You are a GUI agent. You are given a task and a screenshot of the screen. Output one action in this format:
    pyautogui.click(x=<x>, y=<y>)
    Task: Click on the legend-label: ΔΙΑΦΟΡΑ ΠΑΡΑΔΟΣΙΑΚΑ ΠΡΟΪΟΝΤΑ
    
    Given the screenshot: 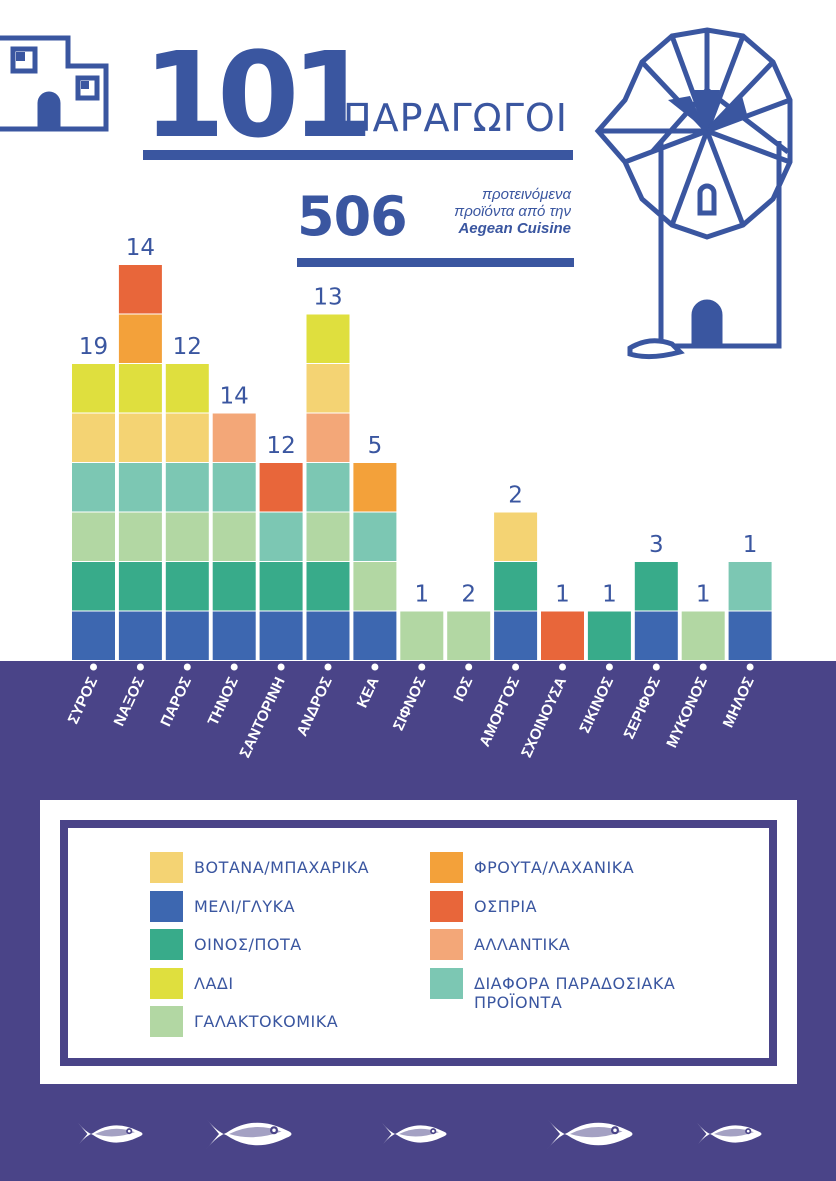 What is the action you would take?
    pyautogui.click(x=575, y=992)
    